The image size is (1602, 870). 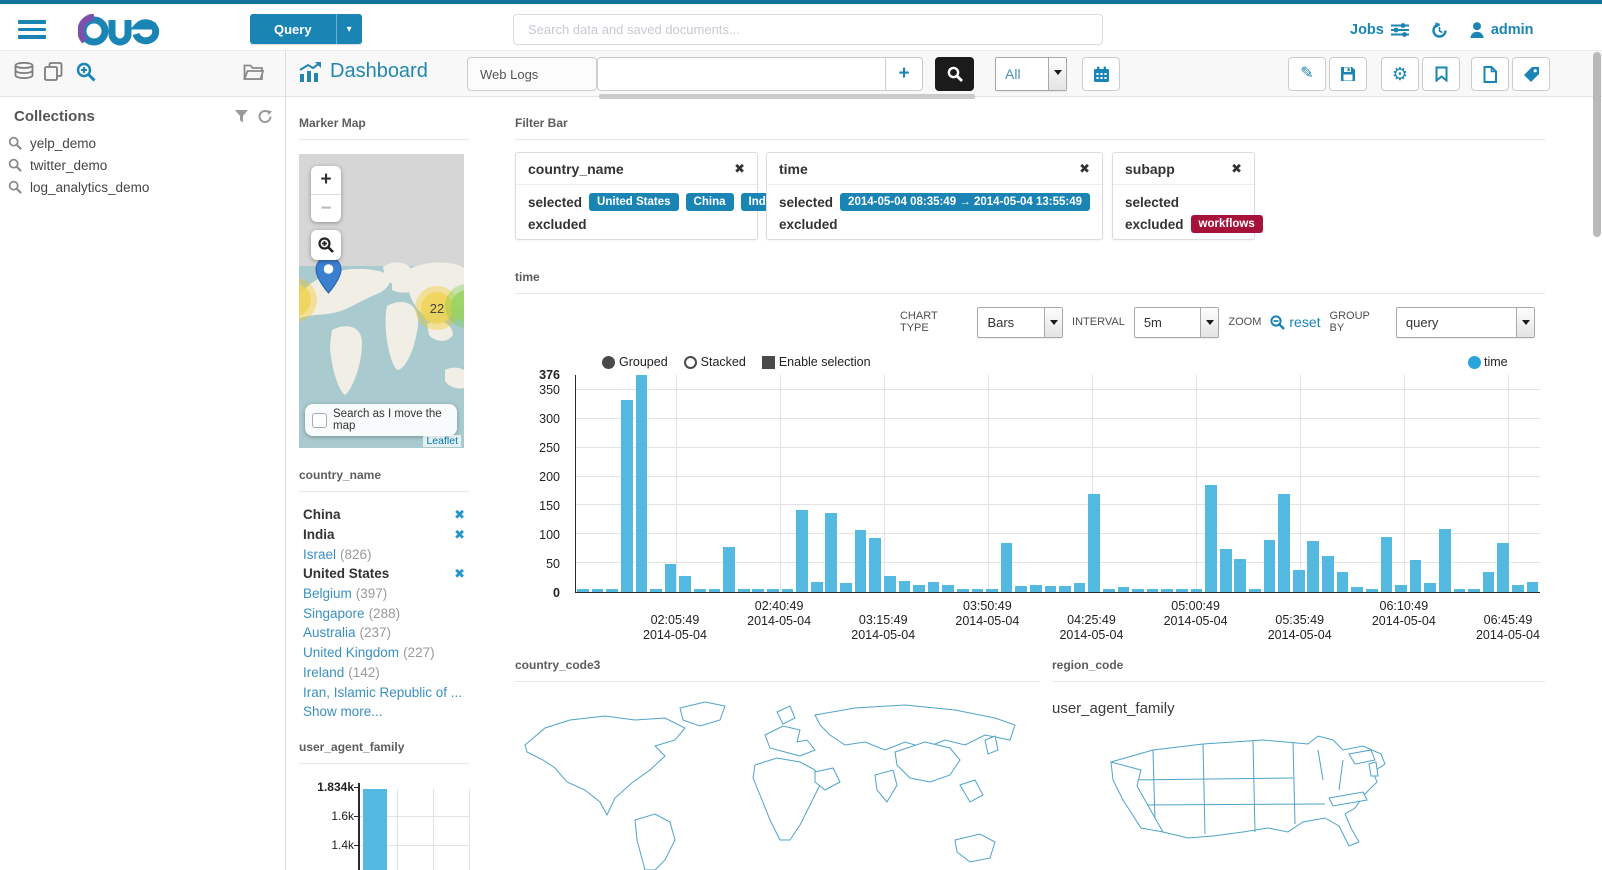 What do you see at coordinates (1258, 795) in the screenshot?
I see `us-states-map` at bounding box center [1258, 795].